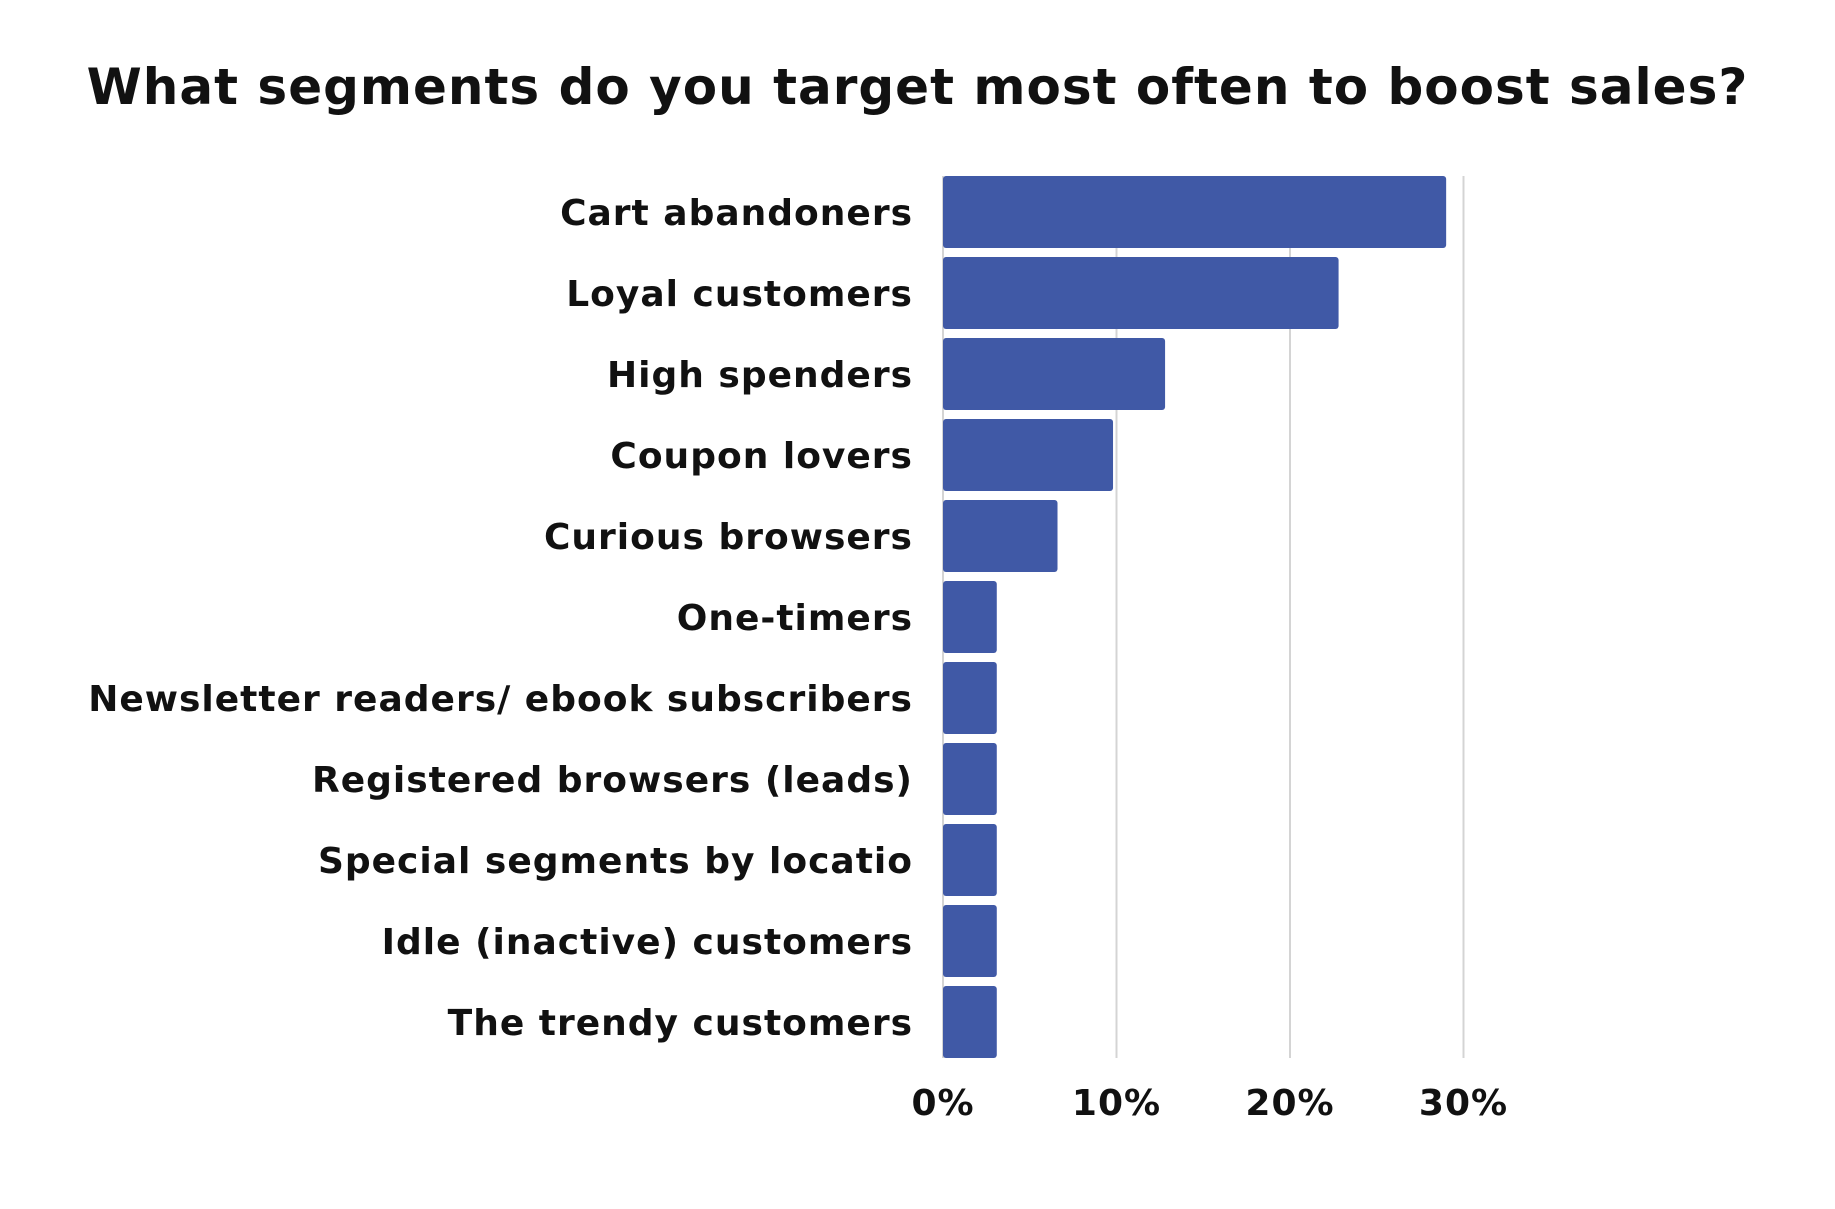 This screenshot has height=1209, width=1835. What do you see at coordinates (736, 213) in the screenshot?
I see `category-label: Cart abandoners` at bounding box center [736, 213].